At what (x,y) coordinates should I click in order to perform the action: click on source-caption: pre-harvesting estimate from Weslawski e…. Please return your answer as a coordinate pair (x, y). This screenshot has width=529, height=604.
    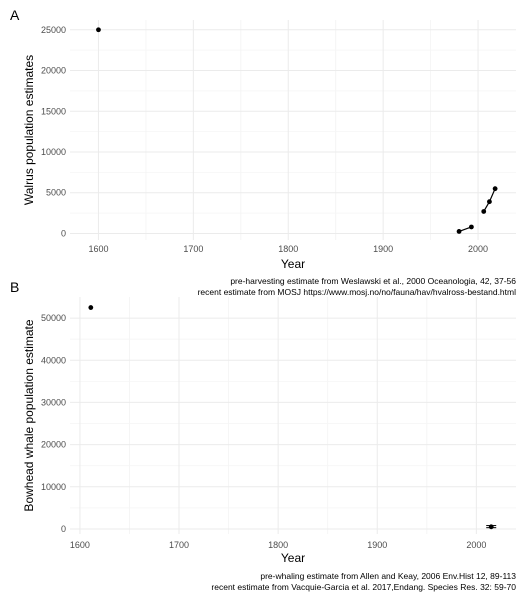
    Looking at the image, I should click on (373, 281).